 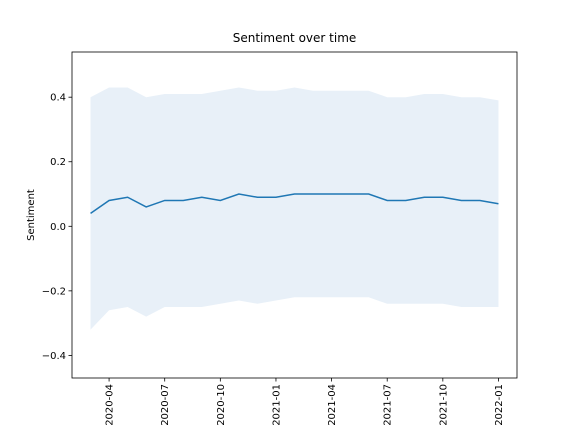 What do you see at coordinates (58, 98) in the screenshot?
I see `y-tick-label: 0.4` at bounding box center [58, 98].